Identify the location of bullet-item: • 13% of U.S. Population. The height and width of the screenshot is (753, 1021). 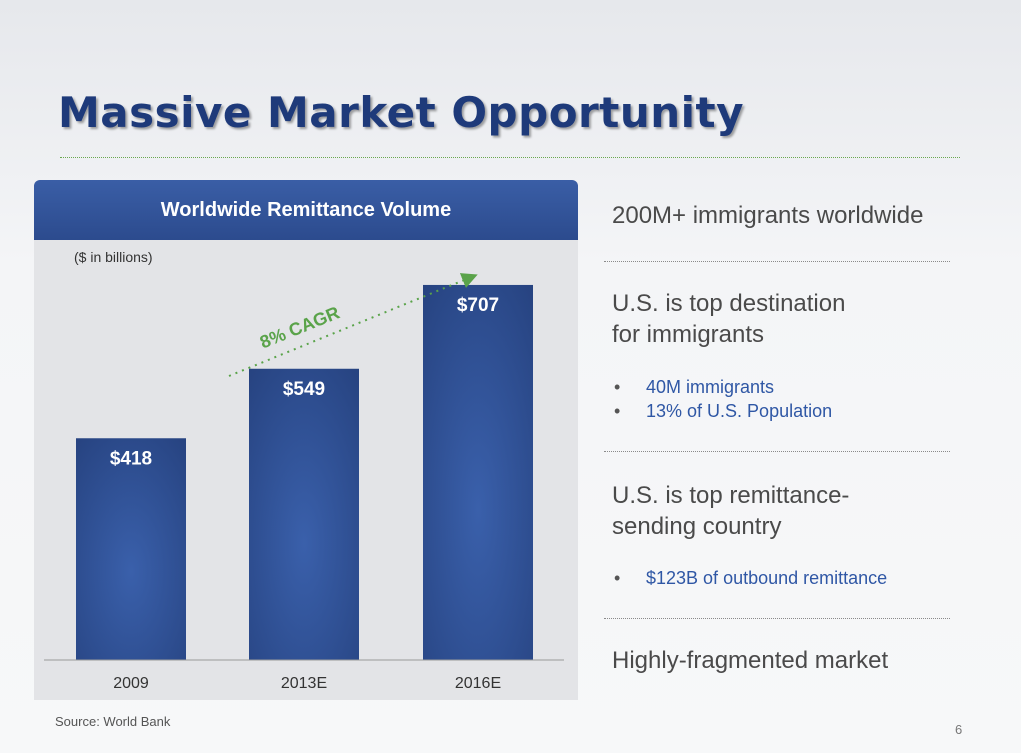
(723, 411).